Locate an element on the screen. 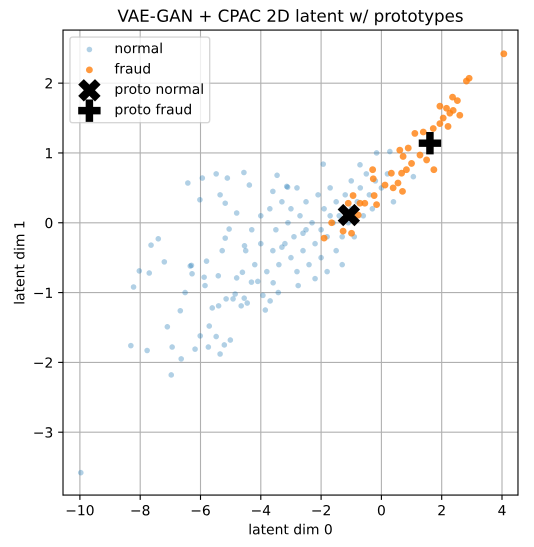 The image size is (534, 547). legend-label: proto normal is located at coordinates (159, 90).